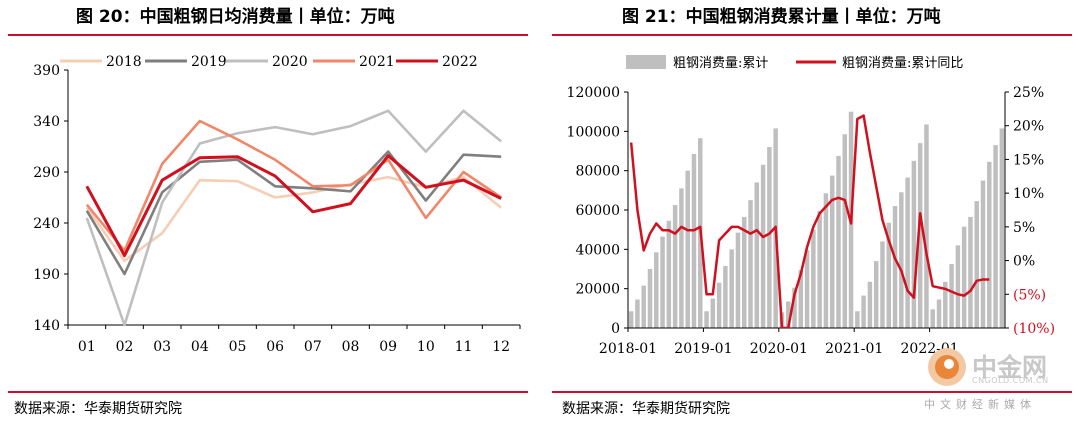  I want to click on series-line-2021, so click(293, 185).